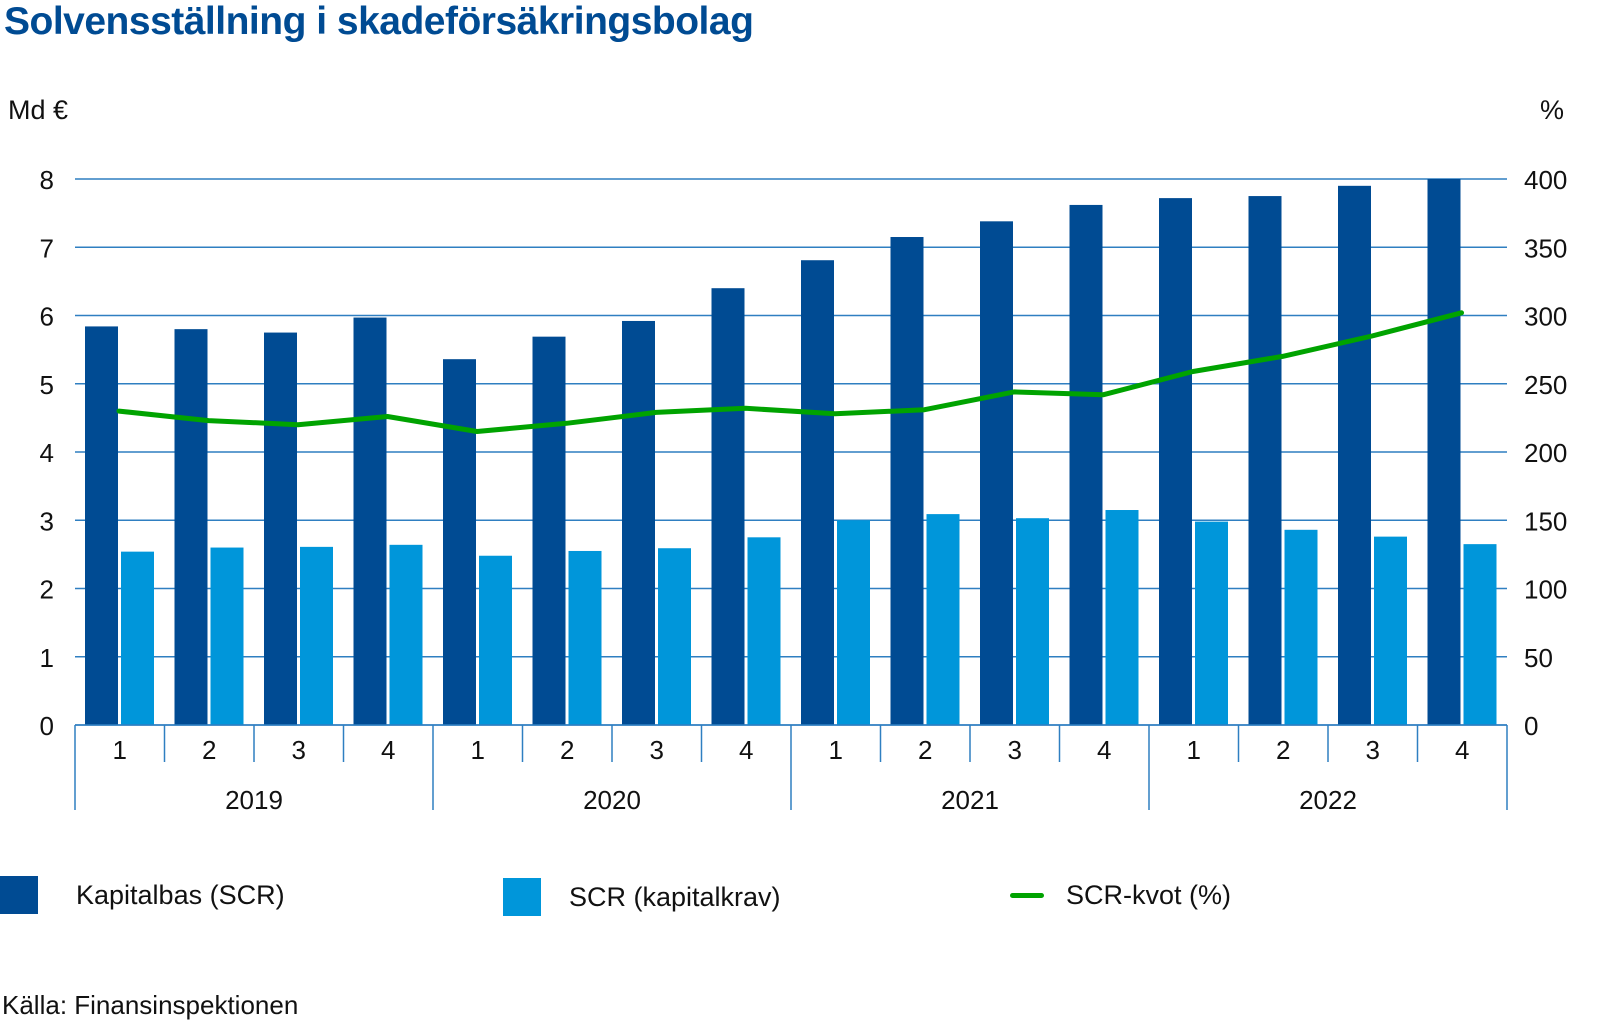 This screenshot has width=1600, height=1028. What do you see at coordinates (1545, 180) in the screenshot?
I see `y-right-tick: 400` at bounding box center [1545, 180].